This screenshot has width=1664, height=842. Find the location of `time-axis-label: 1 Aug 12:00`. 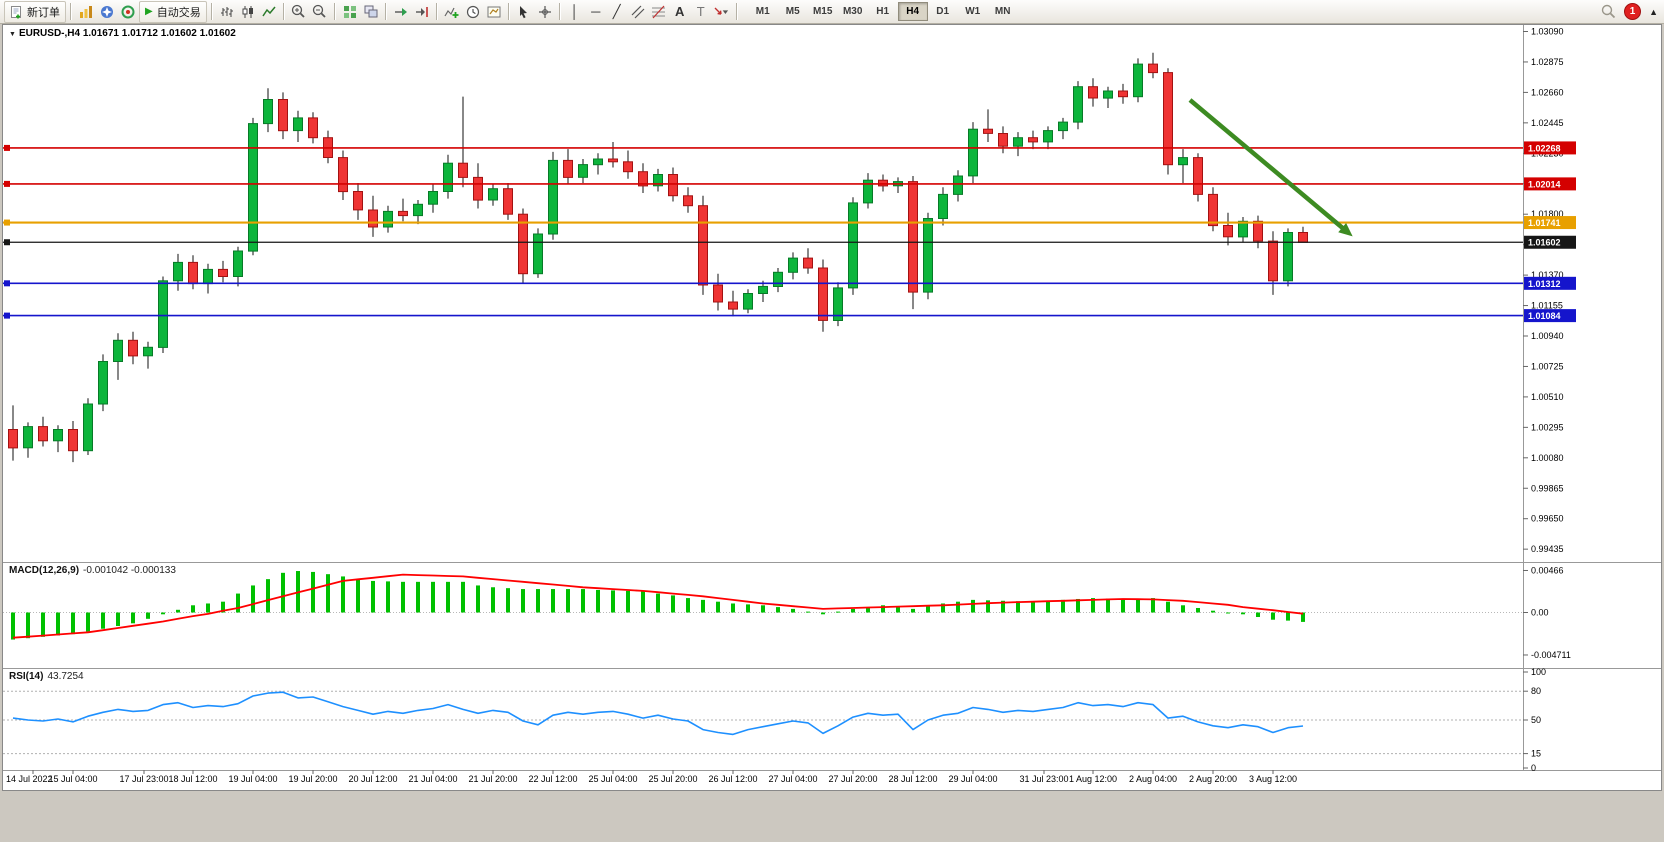

time-axis-label: 1 Aug 12:00 is located at coordinates (1093, 779).